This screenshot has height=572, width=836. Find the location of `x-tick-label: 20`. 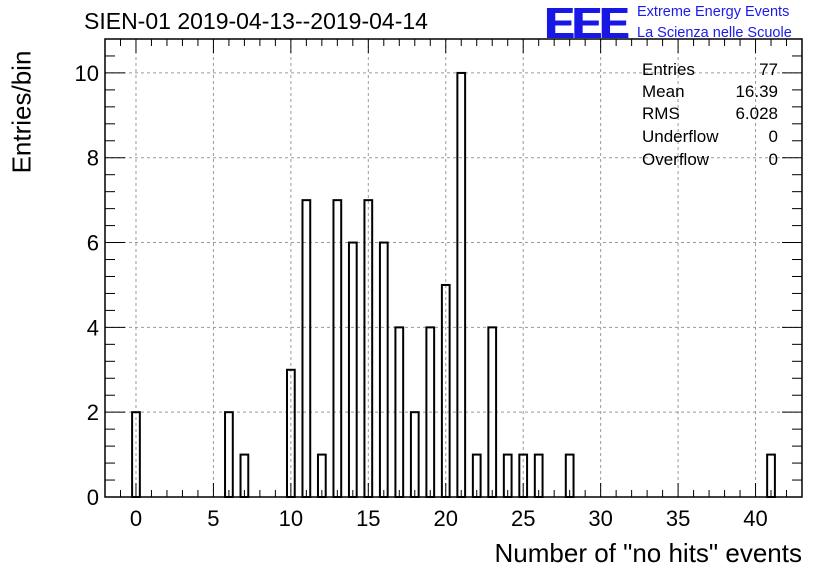

x-tick-label: 20 is located at coordinates (446, 518).